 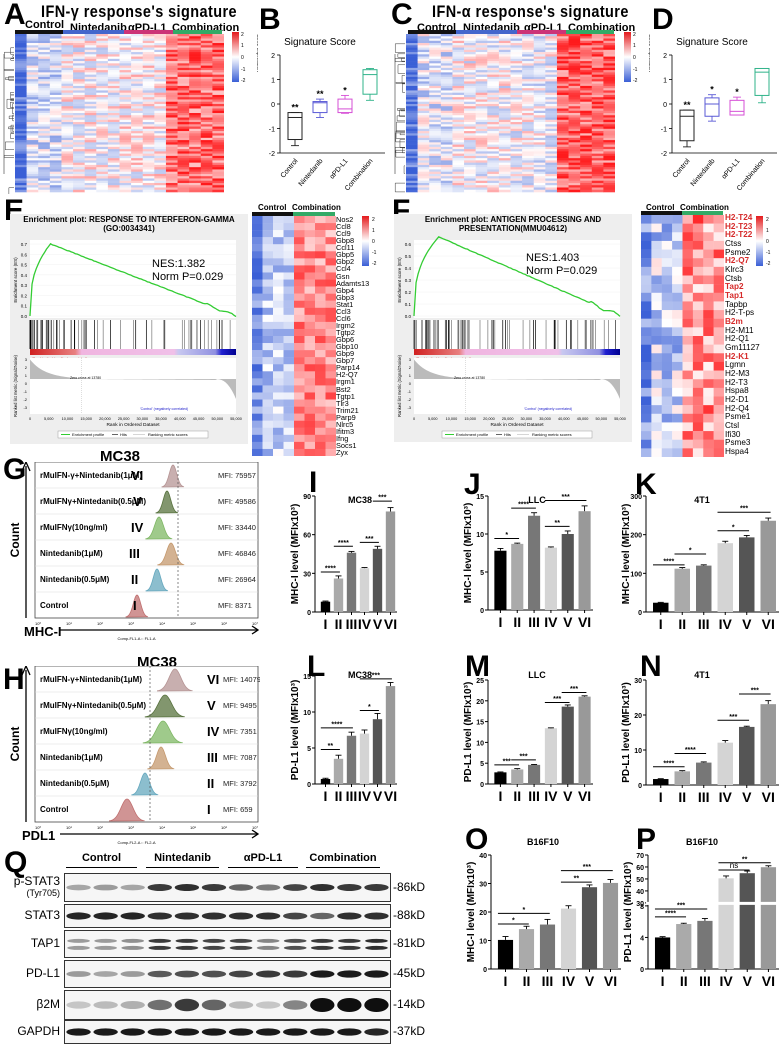 What do you see at coordinates (213, 679) in the screenshot?
I see `roman-numeral: VI` at bounding box center [213, 679].